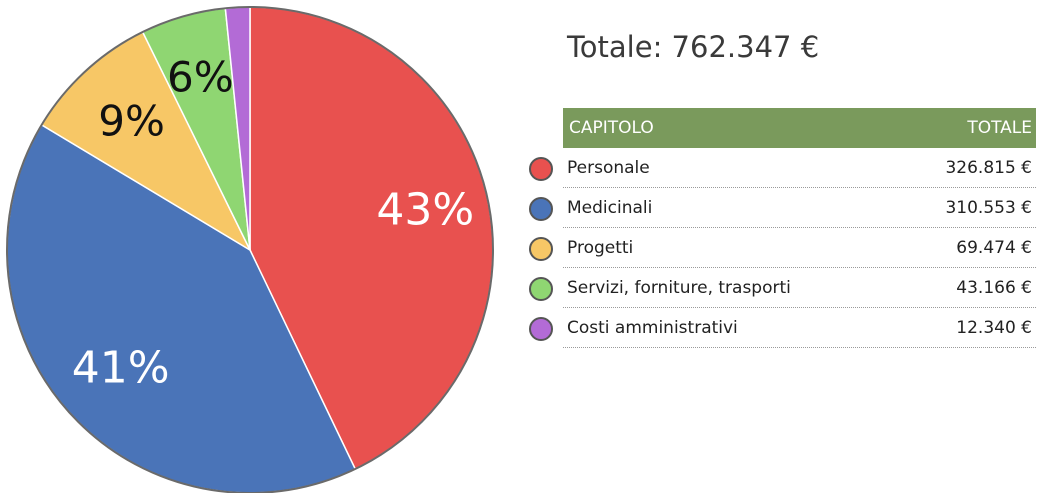 This screenshot has height=493, width=1046. I want to click on legend-swatch-costi, so click(541, 329).